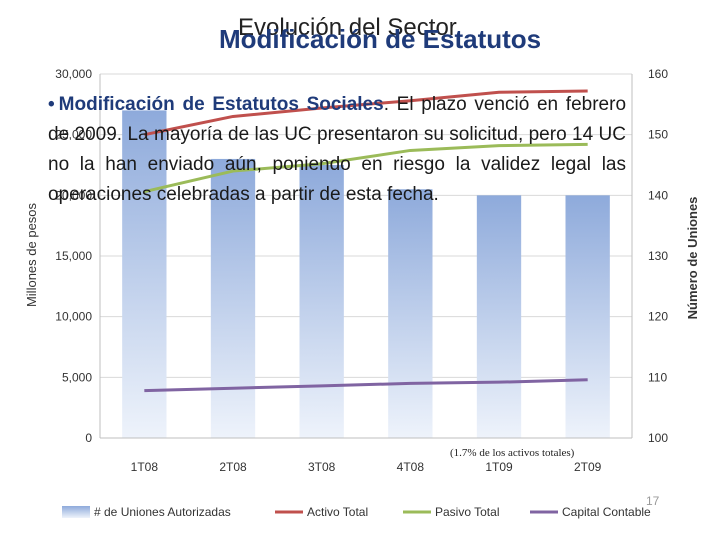  What do you see at coordinates (73, 317) in the screenshot?
I see `y-tick-label: 10,000` at bounding box center [73, 317].